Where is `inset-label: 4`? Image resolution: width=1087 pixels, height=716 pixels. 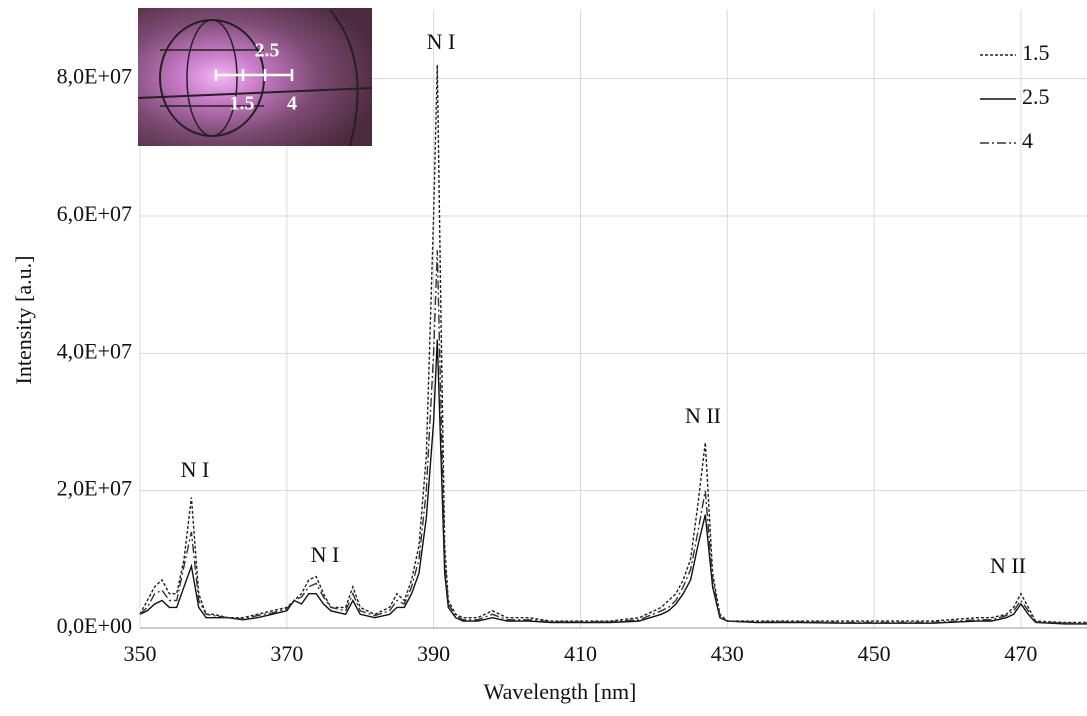 inset-label: 4 is located at coordinates (292, 104).